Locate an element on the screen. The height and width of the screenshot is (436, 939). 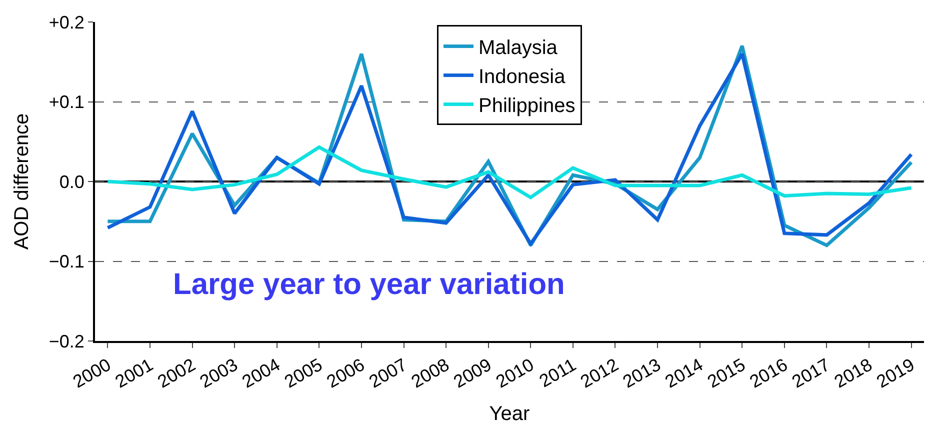
x-tick-label: 2002 is located at coordinates (176, 373).